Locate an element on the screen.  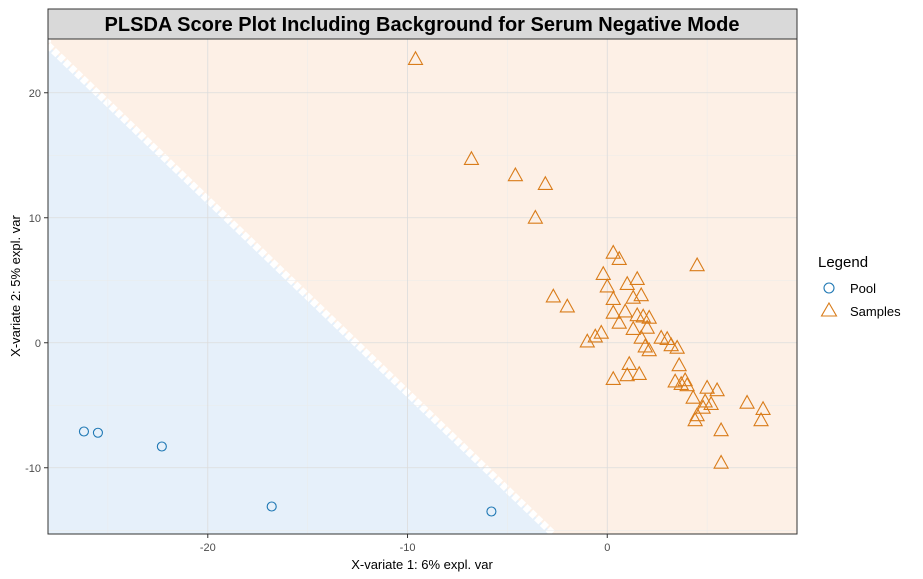
legend-pool-label: Pool is located at coordinates (863, 288).